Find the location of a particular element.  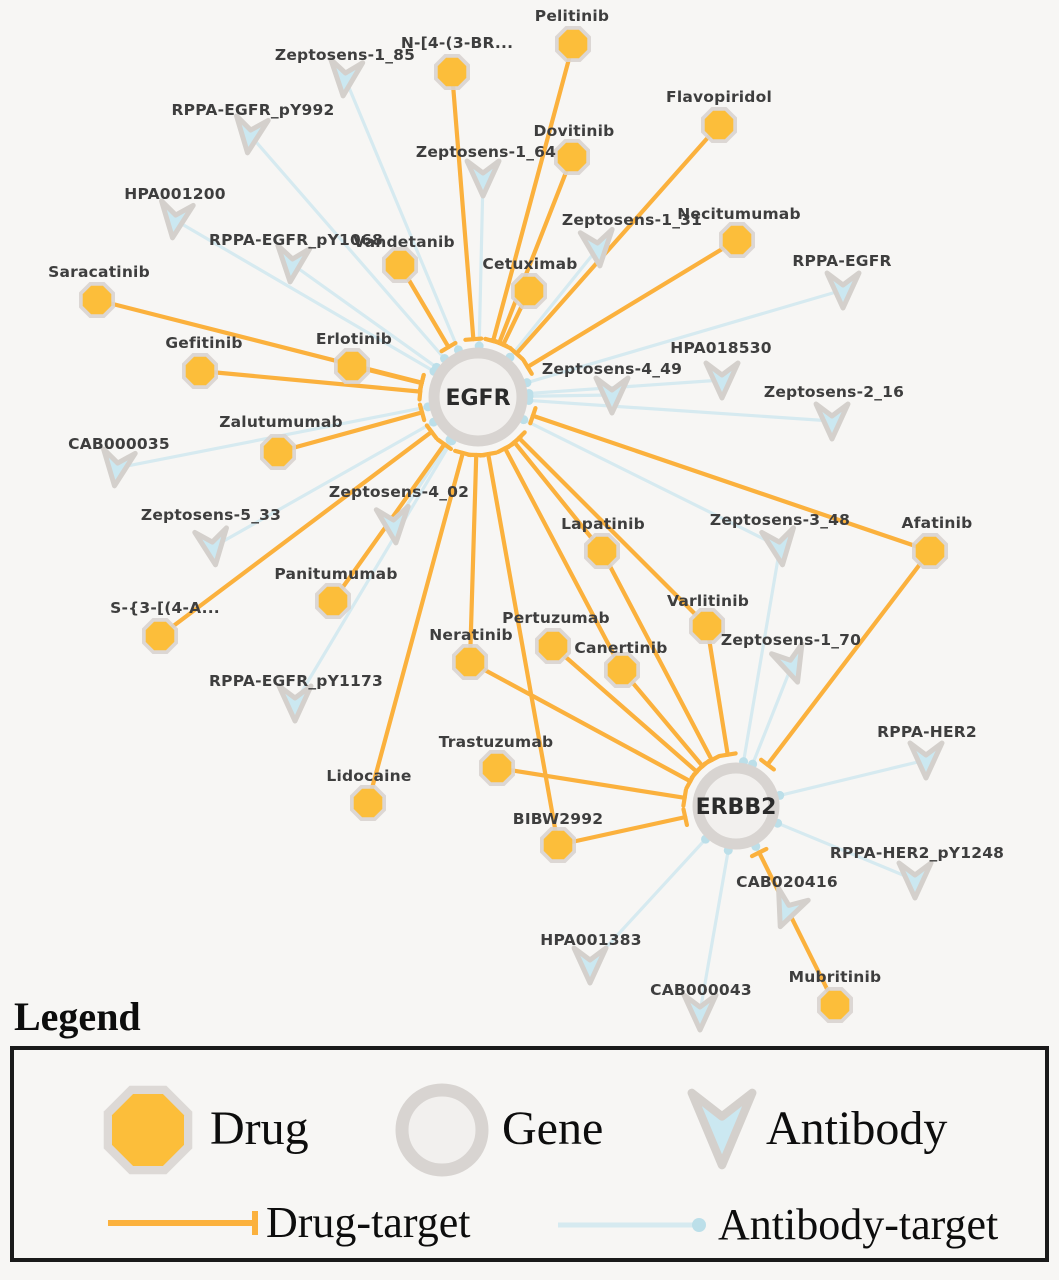

antibody-node-rppa992 is located at coordinates (251, 134).